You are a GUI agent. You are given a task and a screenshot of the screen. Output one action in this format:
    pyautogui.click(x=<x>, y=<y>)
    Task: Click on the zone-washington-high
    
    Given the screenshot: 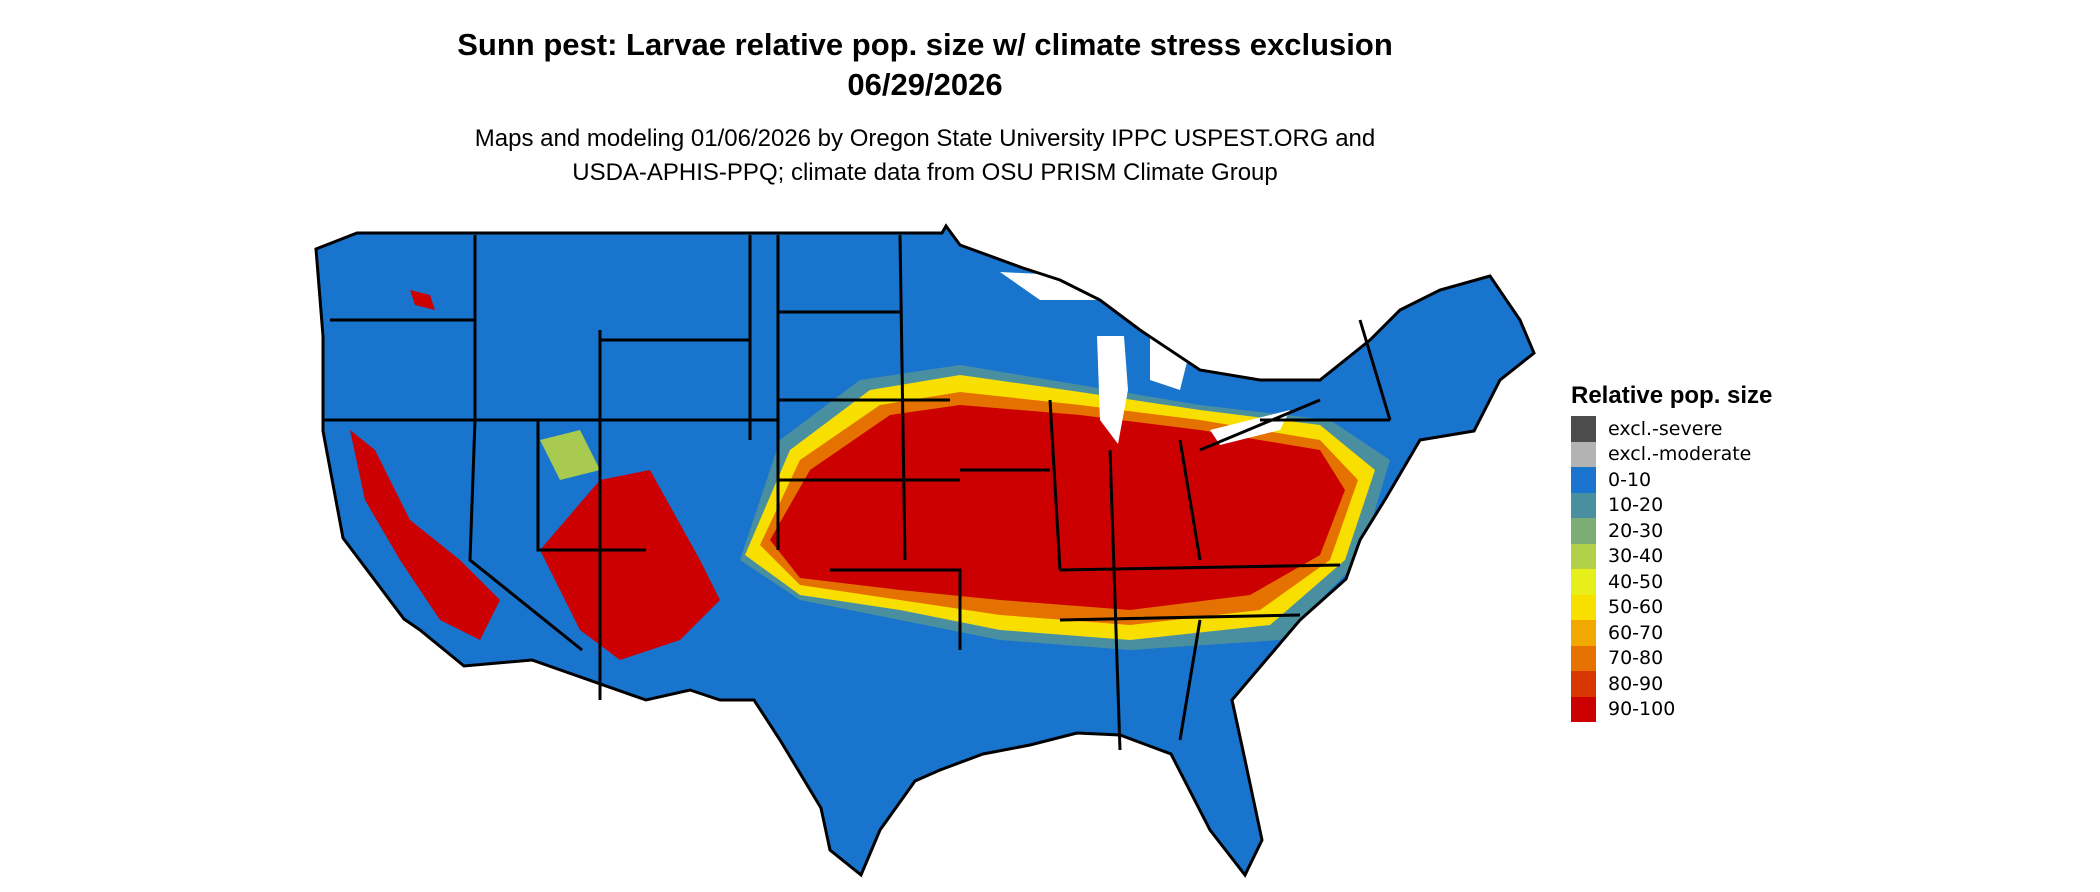 What is the action you would take?
    pyautogui.click(x=422, y=300)
    